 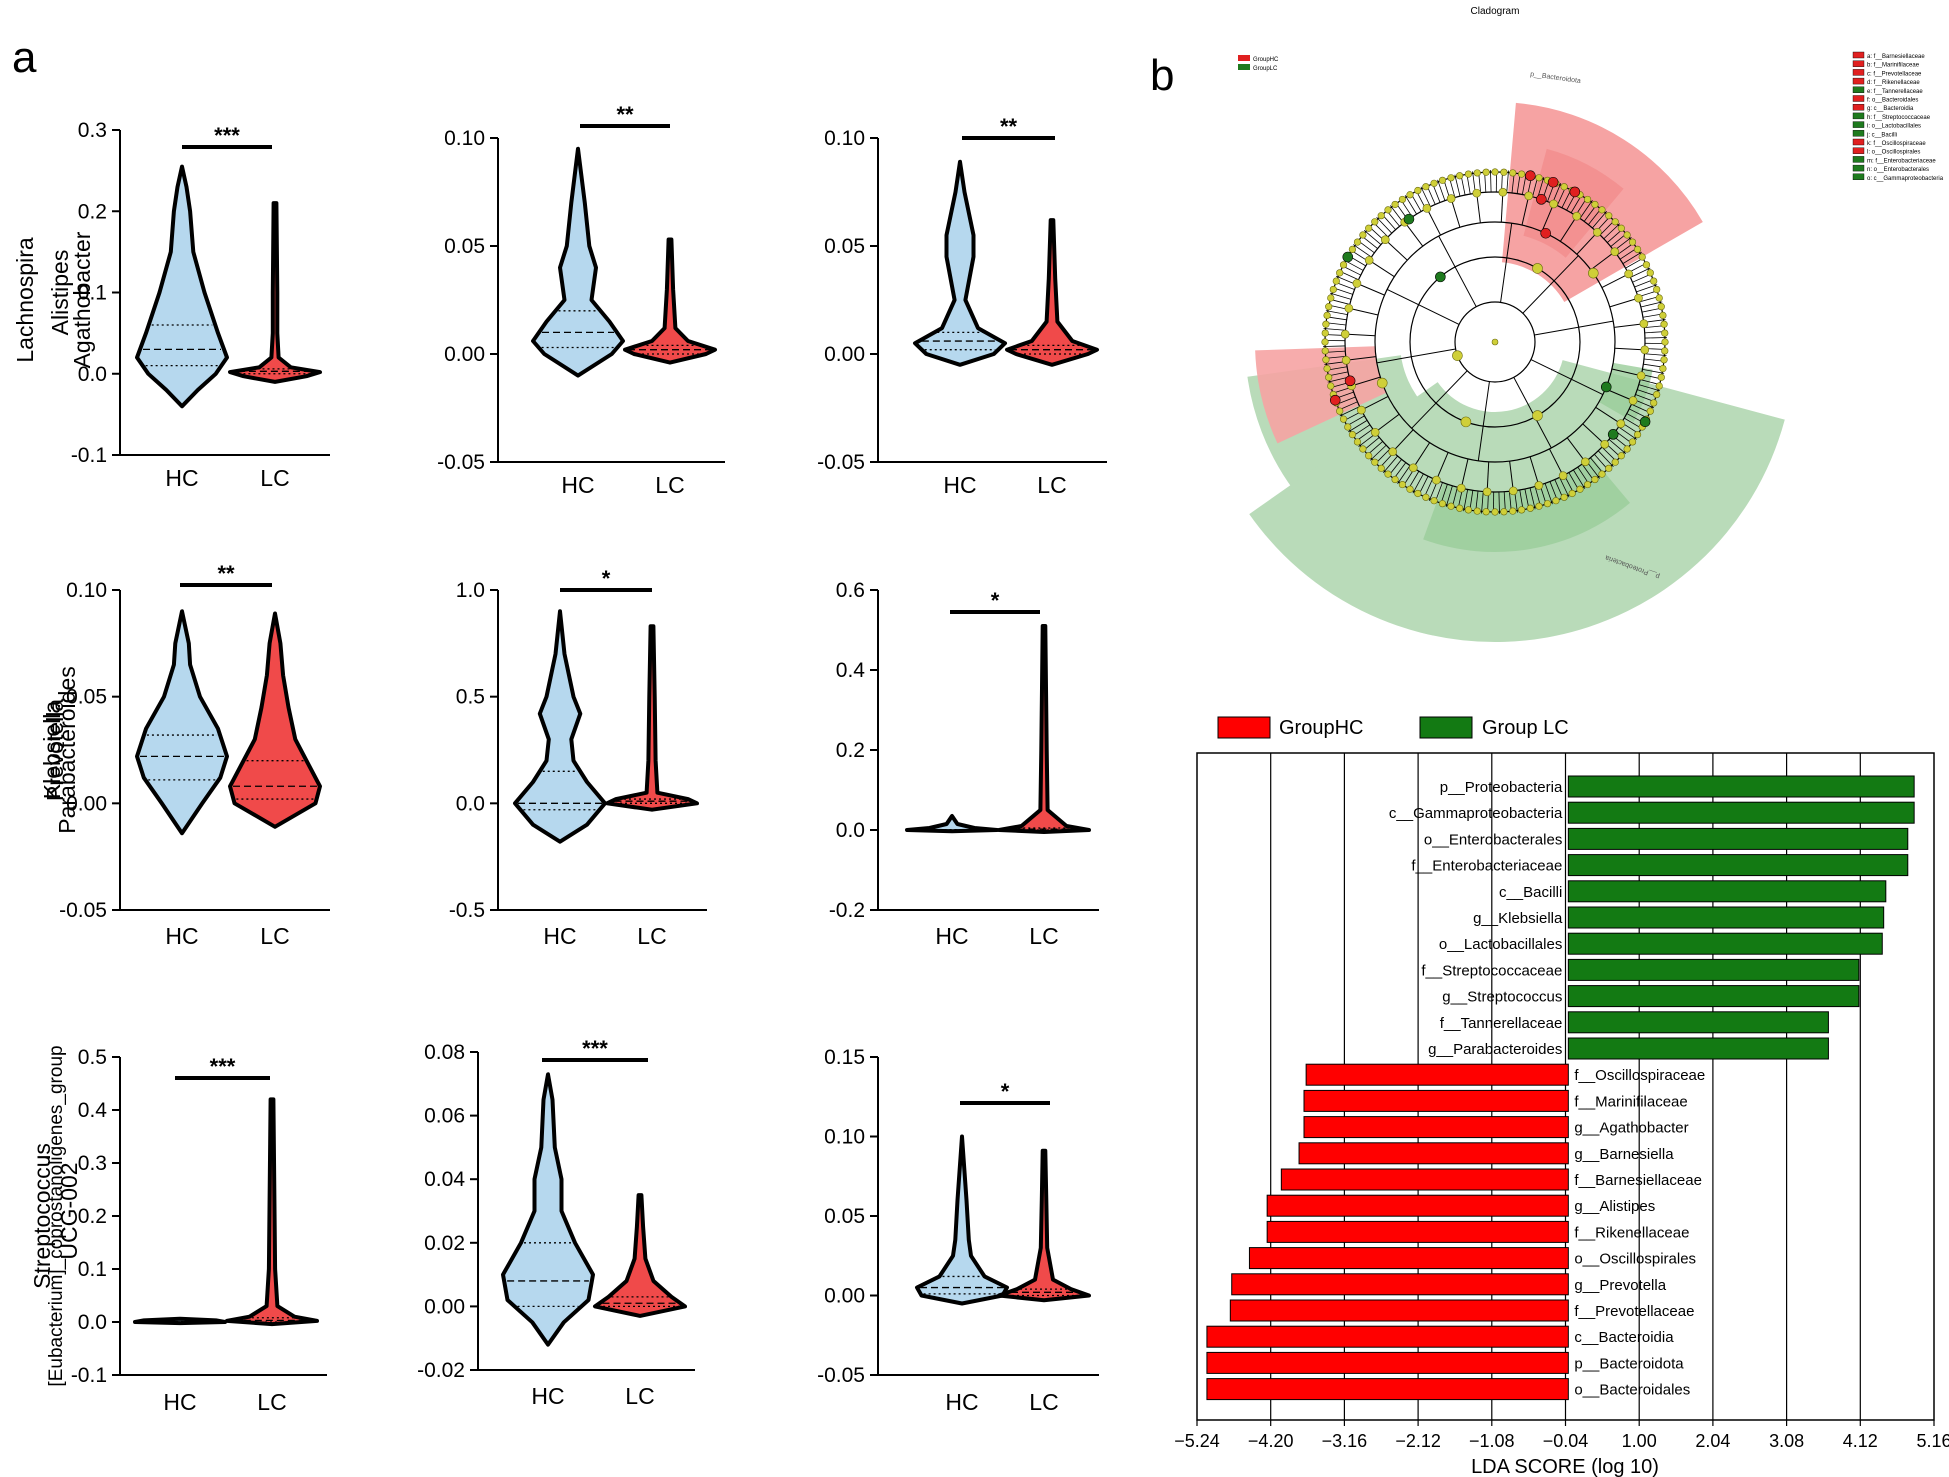 I want to click on lda-bar-label: o__Enterobacterales, so click(x=1493, y=839).